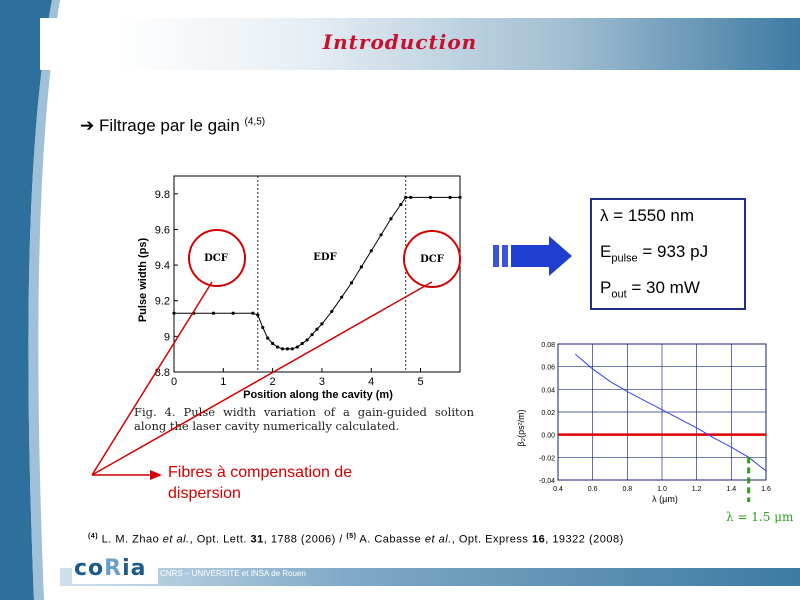  I want to click on param-lambda: λ = 1550 nm, so click(647, 216).